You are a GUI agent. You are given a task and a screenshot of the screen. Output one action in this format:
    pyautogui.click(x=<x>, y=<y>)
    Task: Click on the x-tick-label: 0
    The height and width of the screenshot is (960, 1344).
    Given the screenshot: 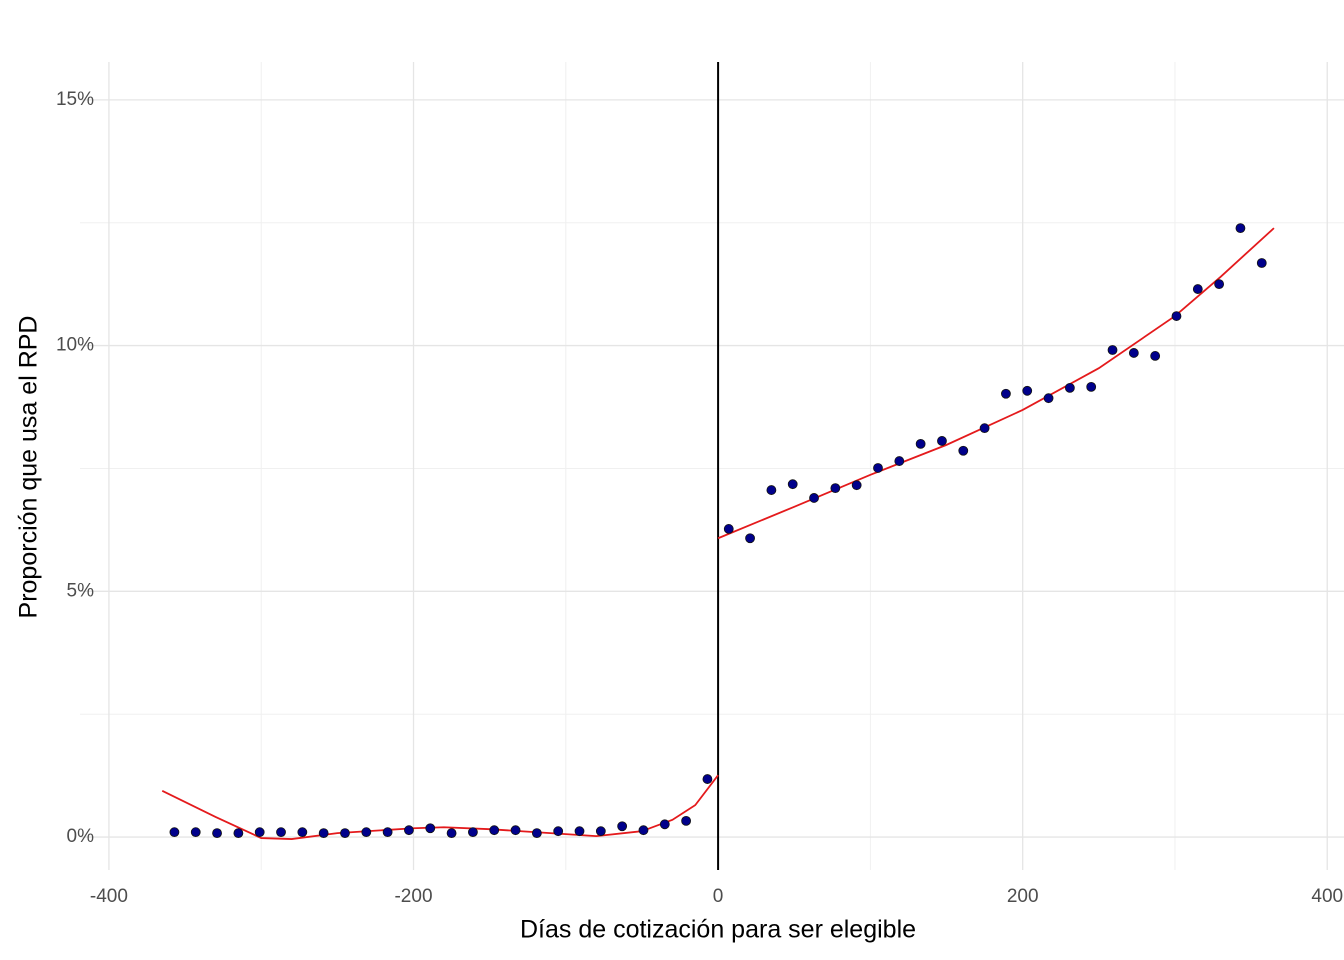 What is the action you would take?
    pyautogui.click(x=718, y=896)
    